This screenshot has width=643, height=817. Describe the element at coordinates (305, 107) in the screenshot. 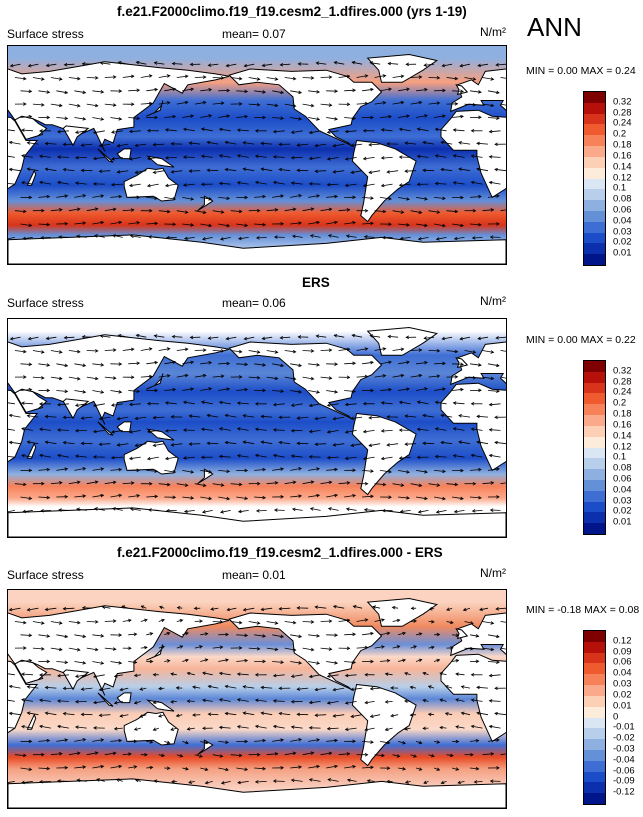

I see `land-n_america` at that location.